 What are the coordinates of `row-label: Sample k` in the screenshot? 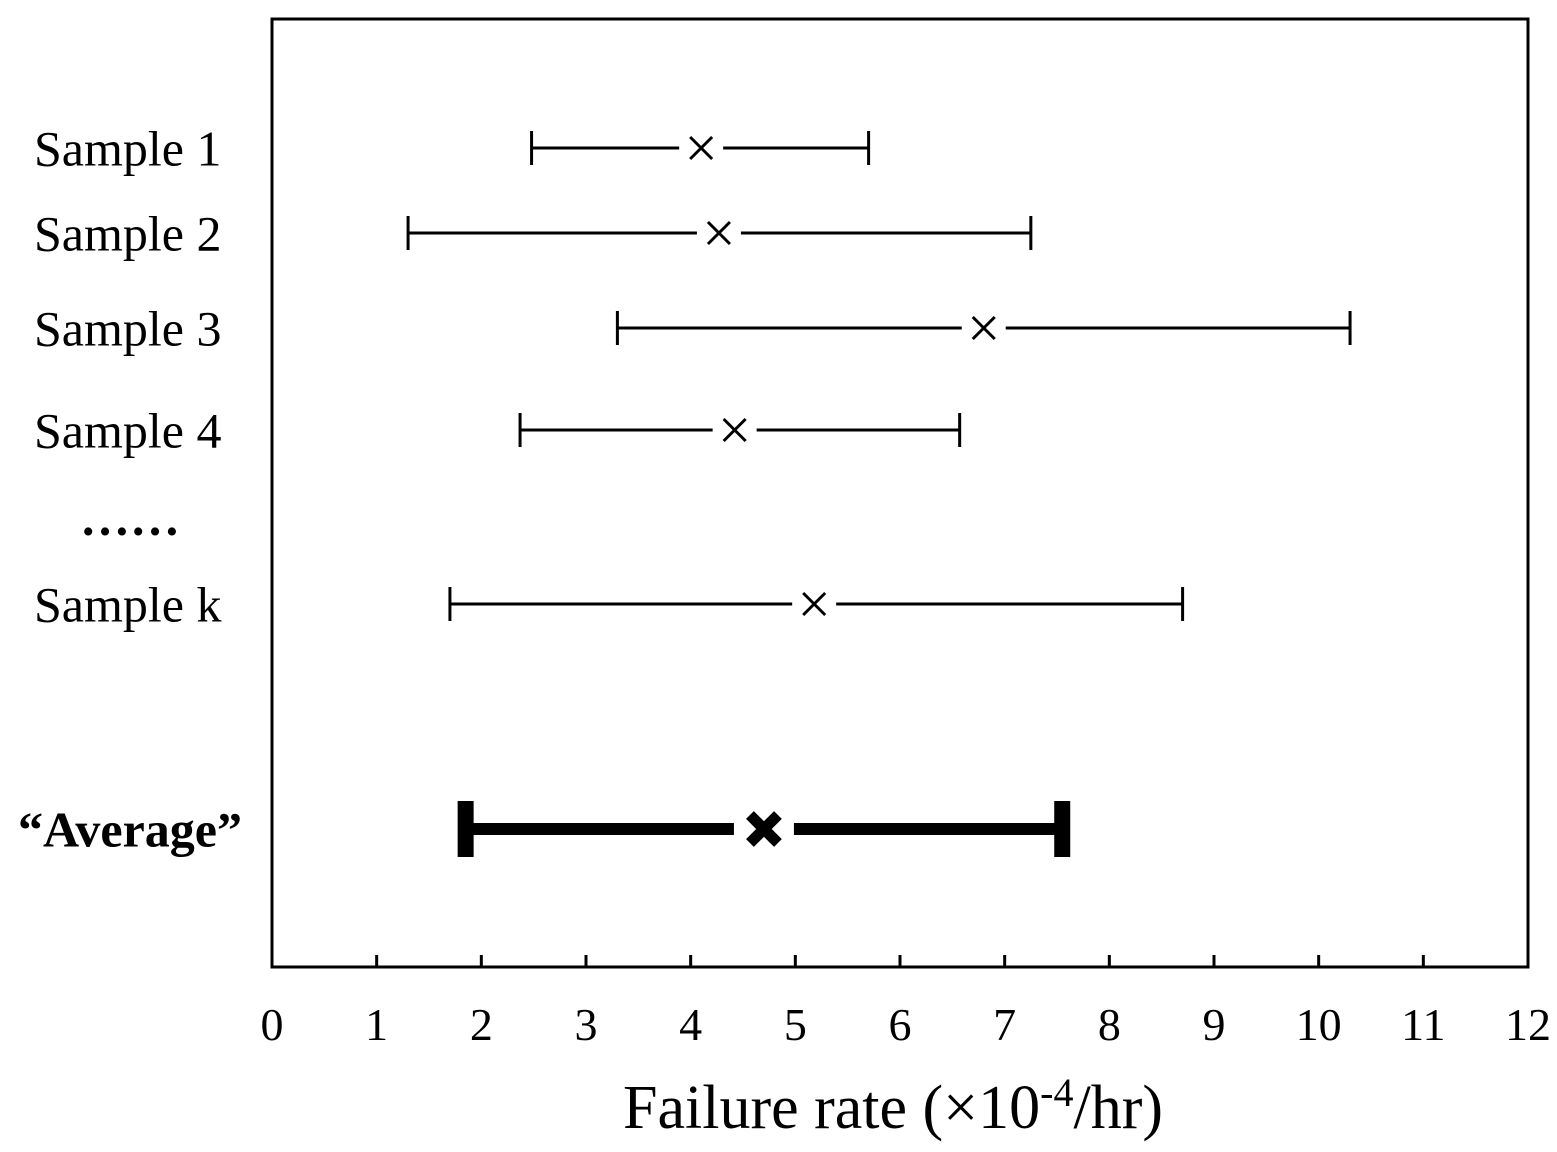 It's located at (127, 604).